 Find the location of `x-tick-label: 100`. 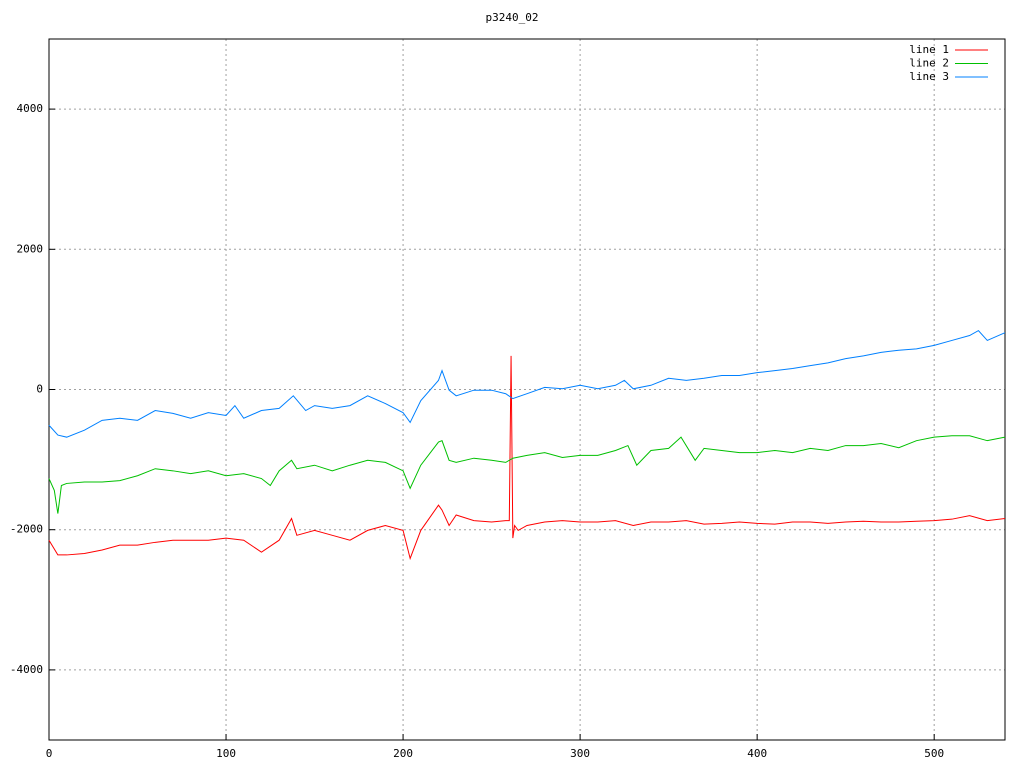

x-tick-label: 100 is located at coordinates (226, 753).